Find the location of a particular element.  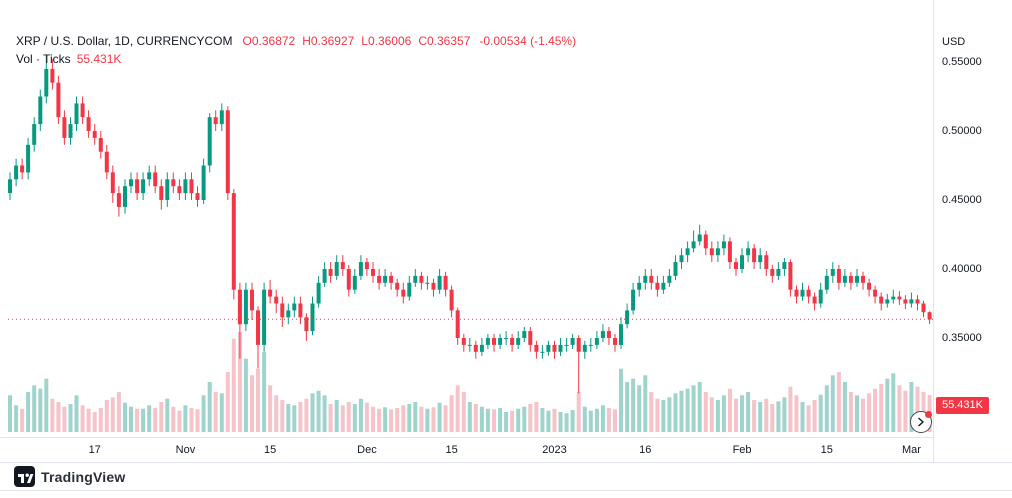

volume-study-label: Vol · Ticks is located at coordinates (43, 59).